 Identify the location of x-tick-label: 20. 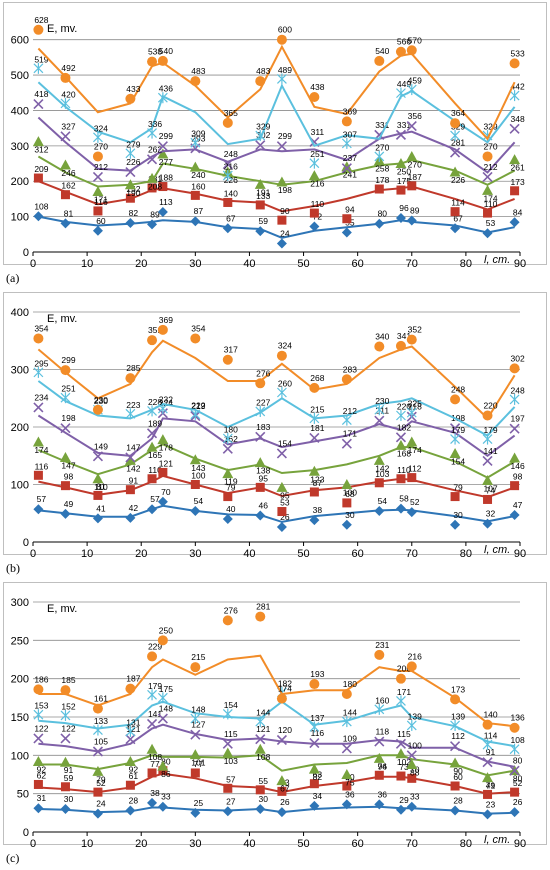
(141, 554).